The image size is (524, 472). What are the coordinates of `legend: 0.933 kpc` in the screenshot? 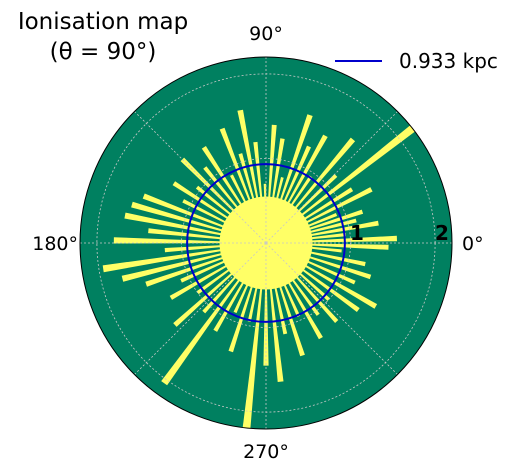 It's located at (416, 61).